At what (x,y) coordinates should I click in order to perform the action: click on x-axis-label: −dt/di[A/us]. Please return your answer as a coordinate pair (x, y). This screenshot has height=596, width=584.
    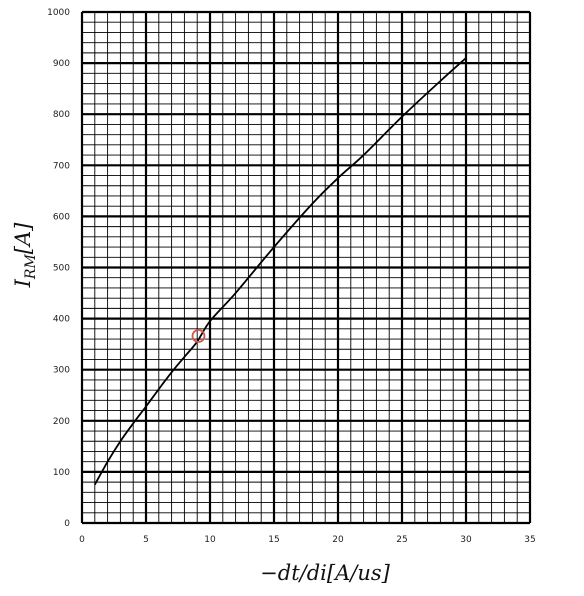
    Looking at the image, I should click on (325, 573).